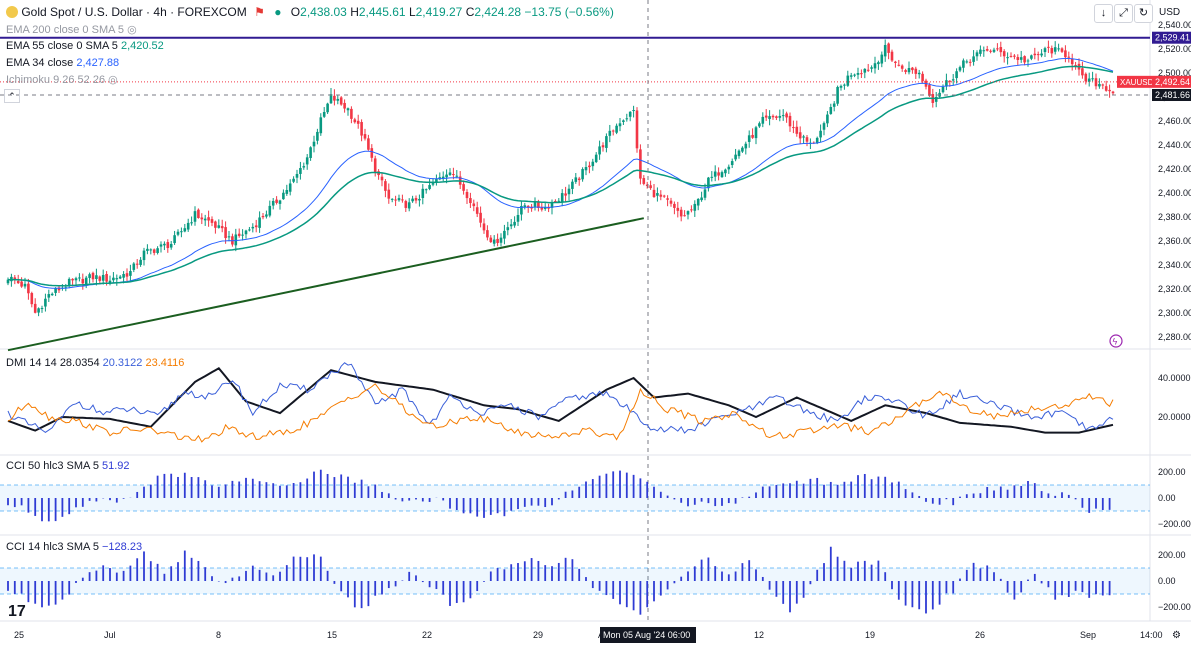 The image size is (1191, 647). I want to click on time-axis-label: Sep, so click(1088, 635).